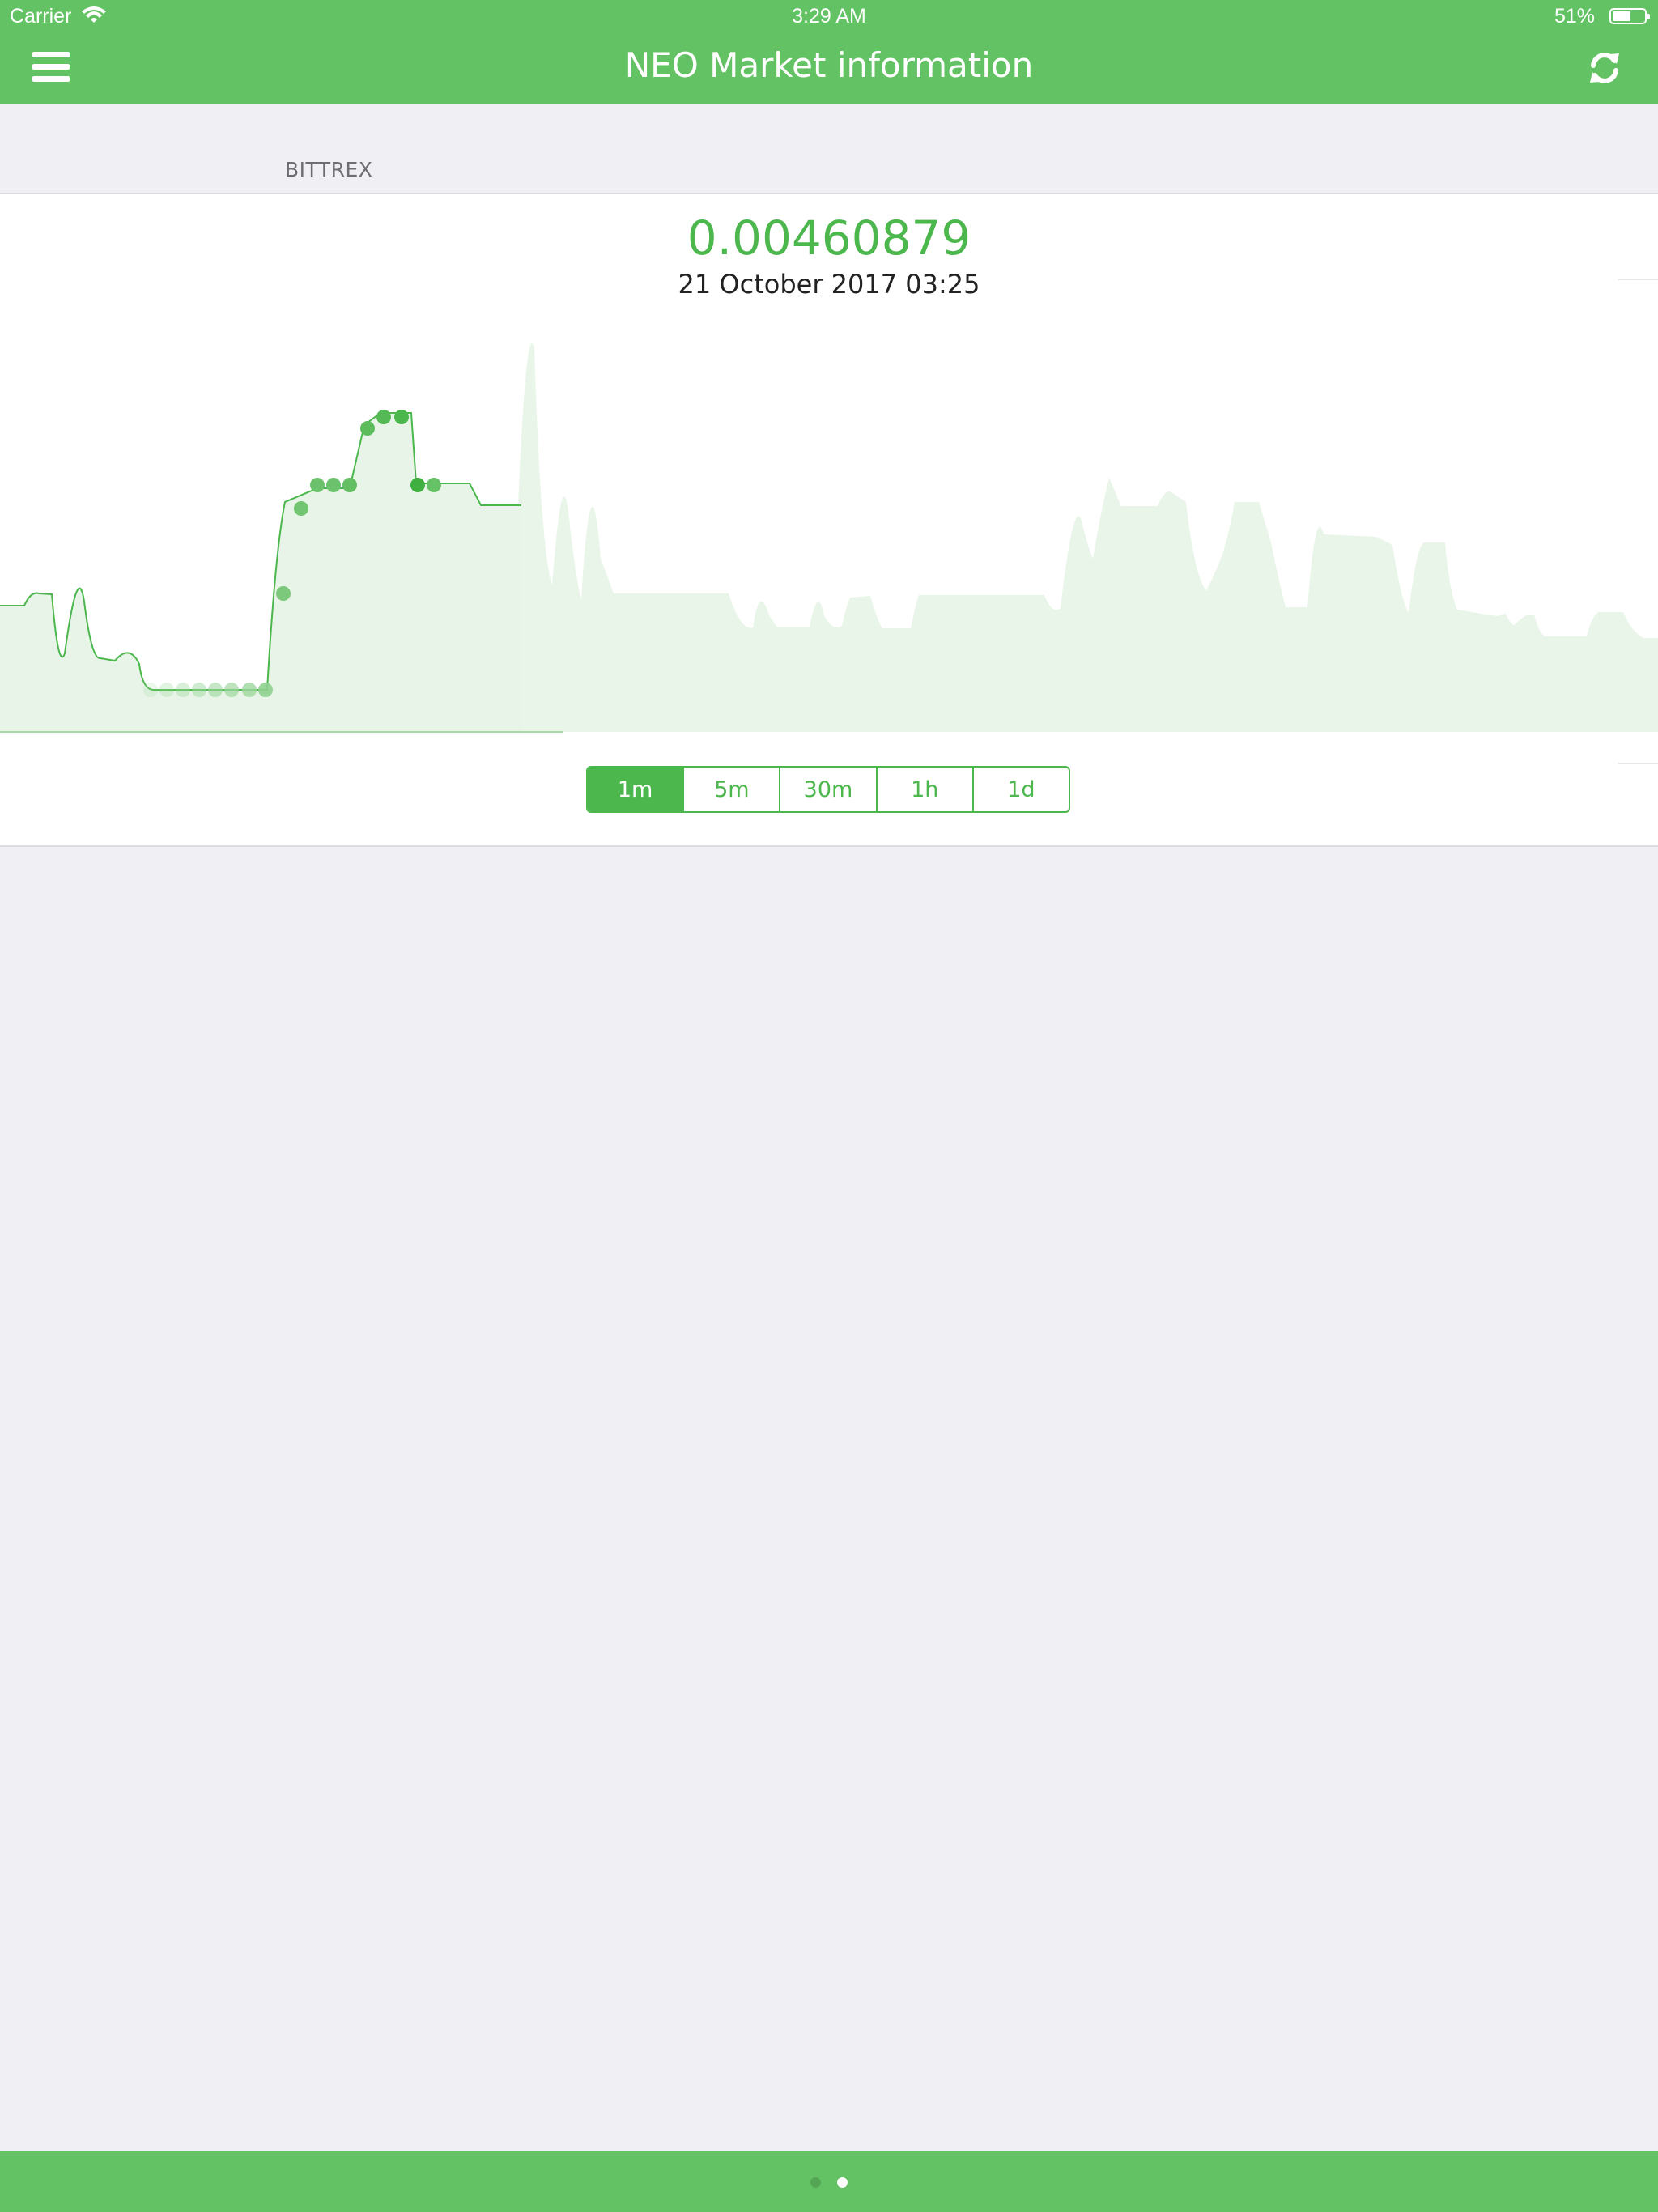  I want to click on page-control-bar, so click(829, 2182).